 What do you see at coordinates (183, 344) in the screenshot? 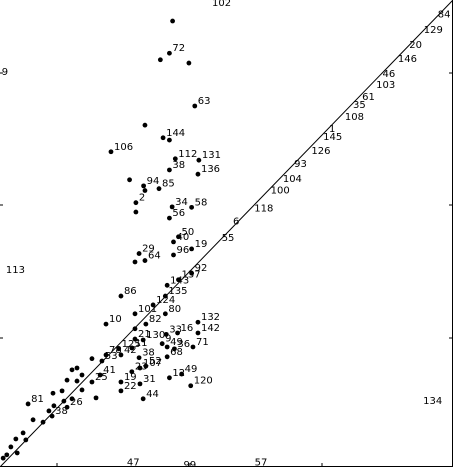
I see `point-label: 36` at bounding box center [183, 344].